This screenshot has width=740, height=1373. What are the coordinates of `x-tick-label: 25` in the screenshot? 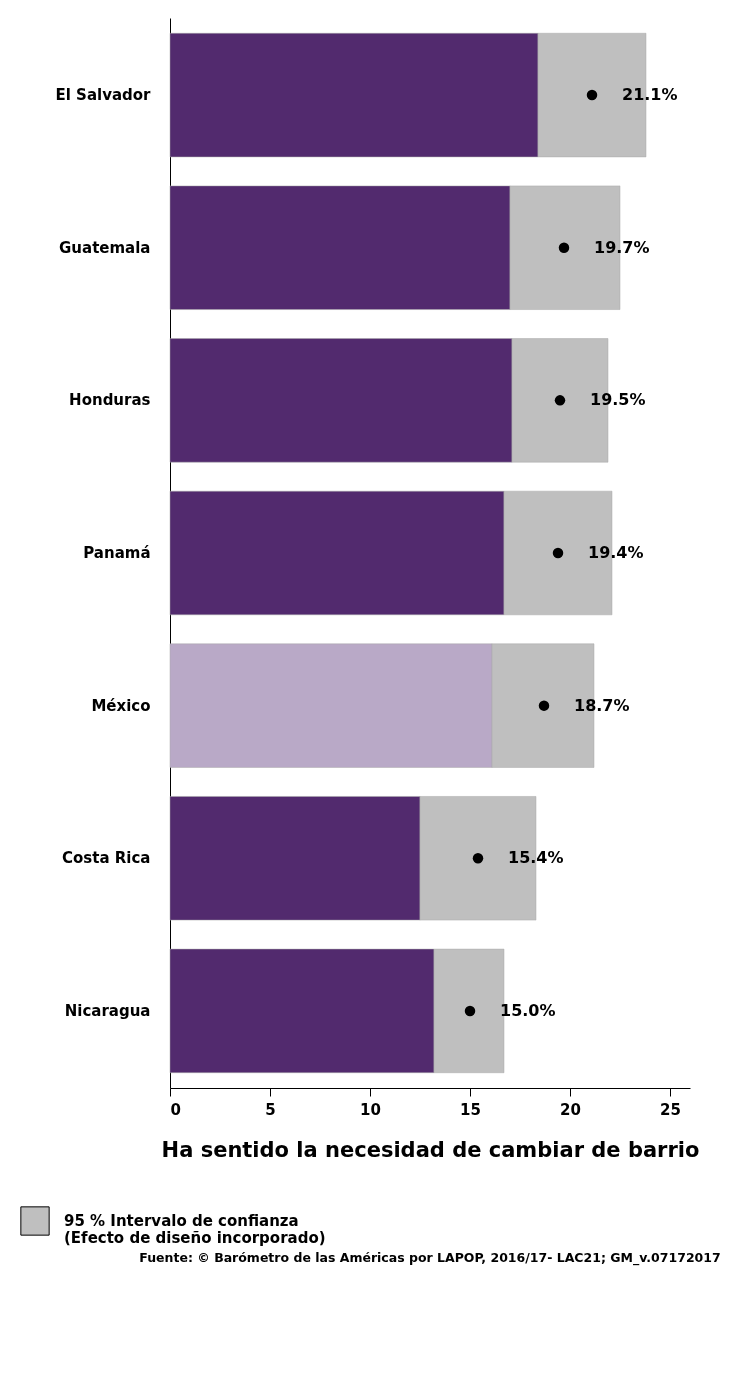 It's located at (670, 1109).